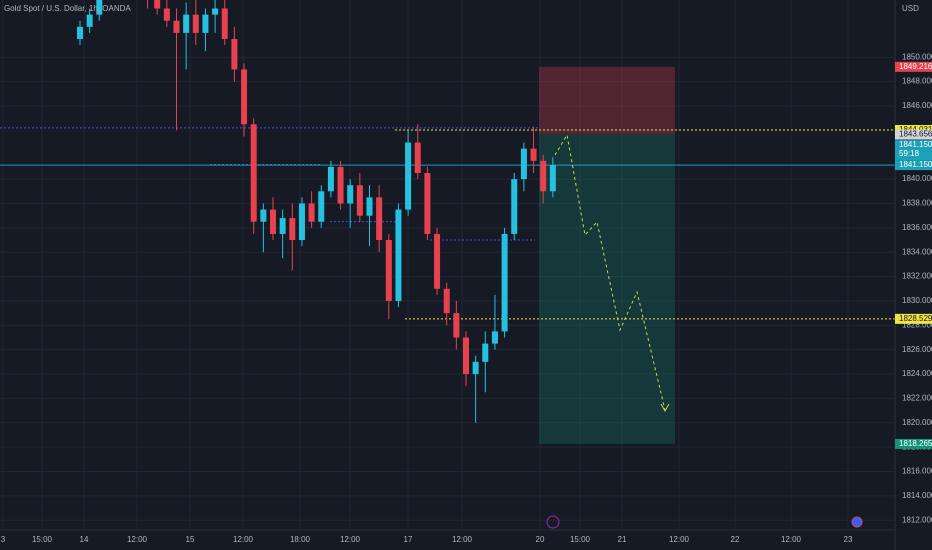 This screenshot has width=932, height=550. What do you see at coordinates (540, 539) in the screenshot?
I see `x-tick-label: 20` at bounding box center [540, 539].